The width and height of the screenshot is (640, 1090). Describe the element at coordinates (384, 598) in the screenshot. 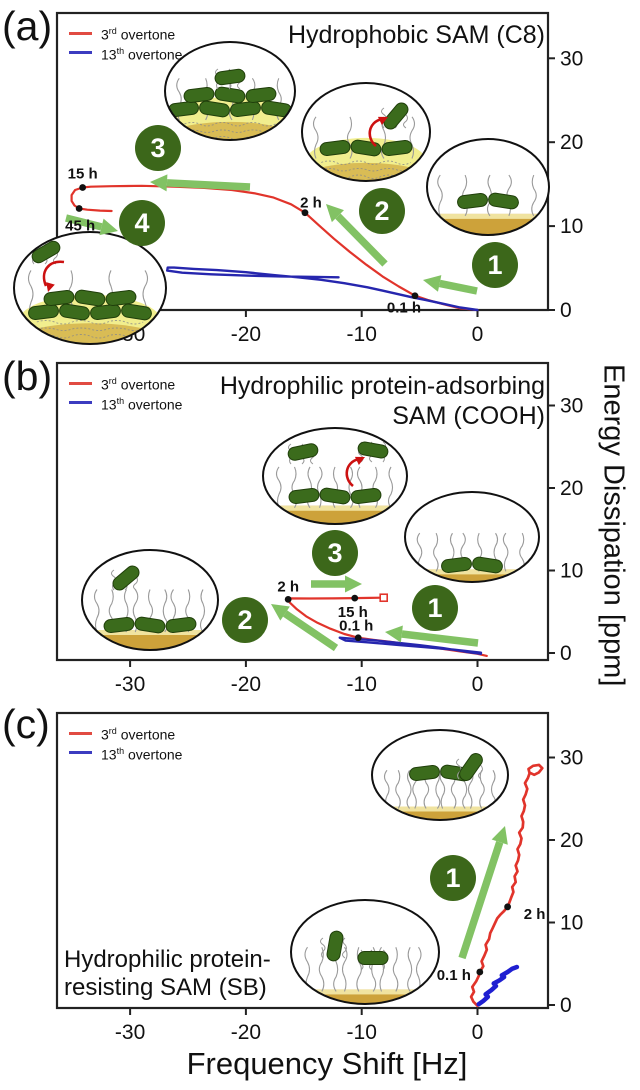

I see `series-end-marker-open-square` at that location.